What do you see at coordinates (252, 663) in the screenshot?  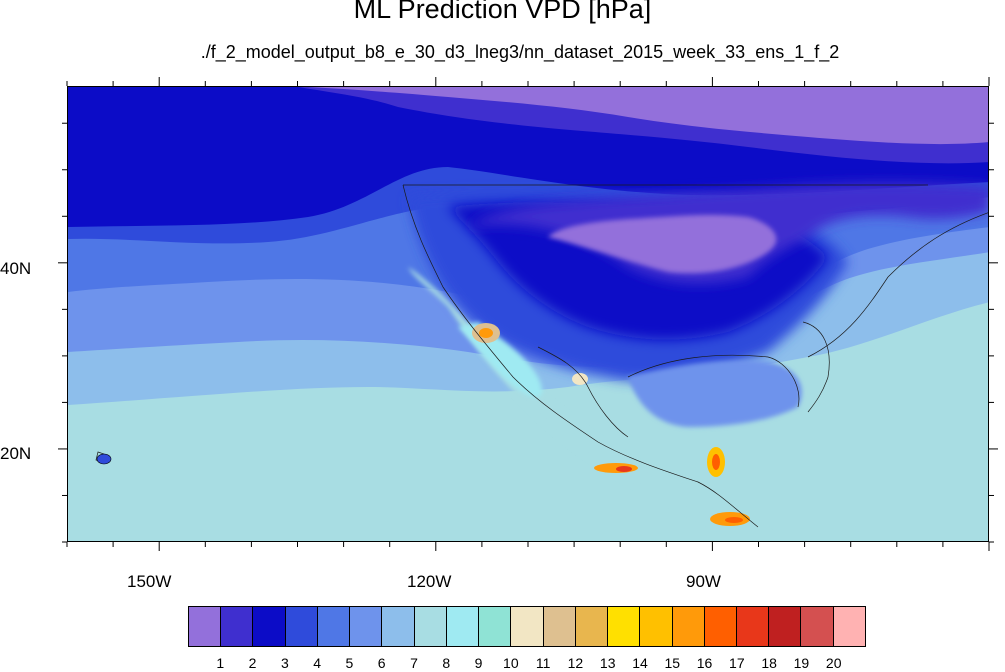 I see `colorbar-label: 2` at bounding box center [252, 663].